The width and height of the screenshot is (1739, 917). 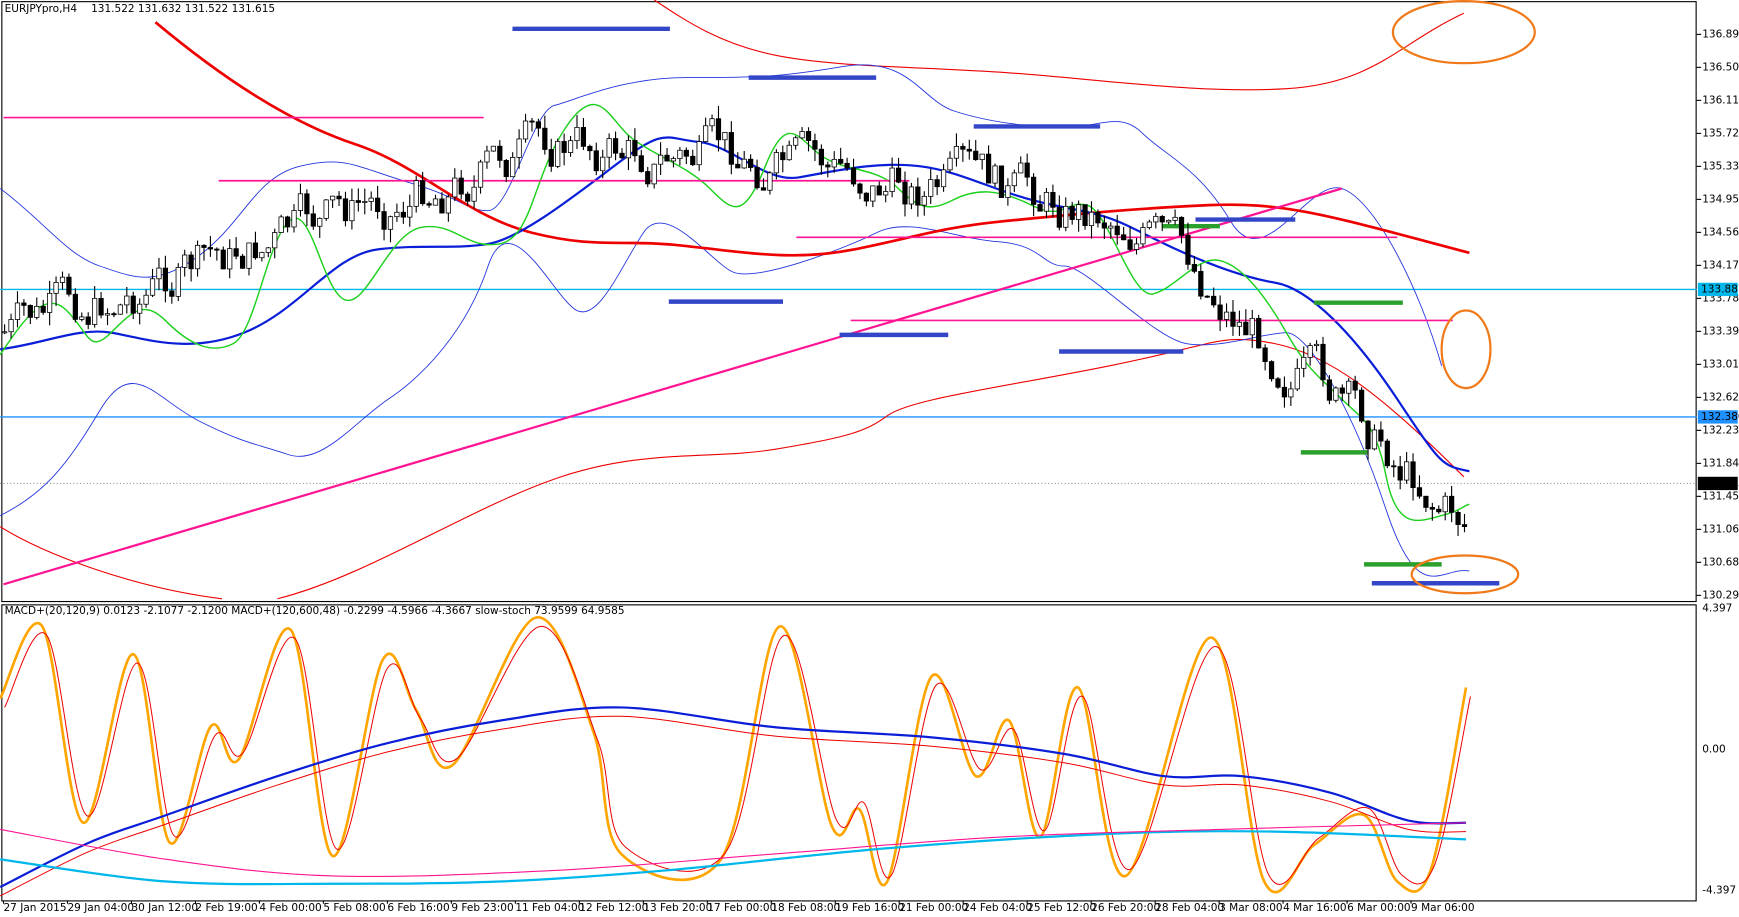 What do you see at coordinates (1720, 100) in the screenshot?
I see `price-label: 136.110` at bounding box center [1720, 100].